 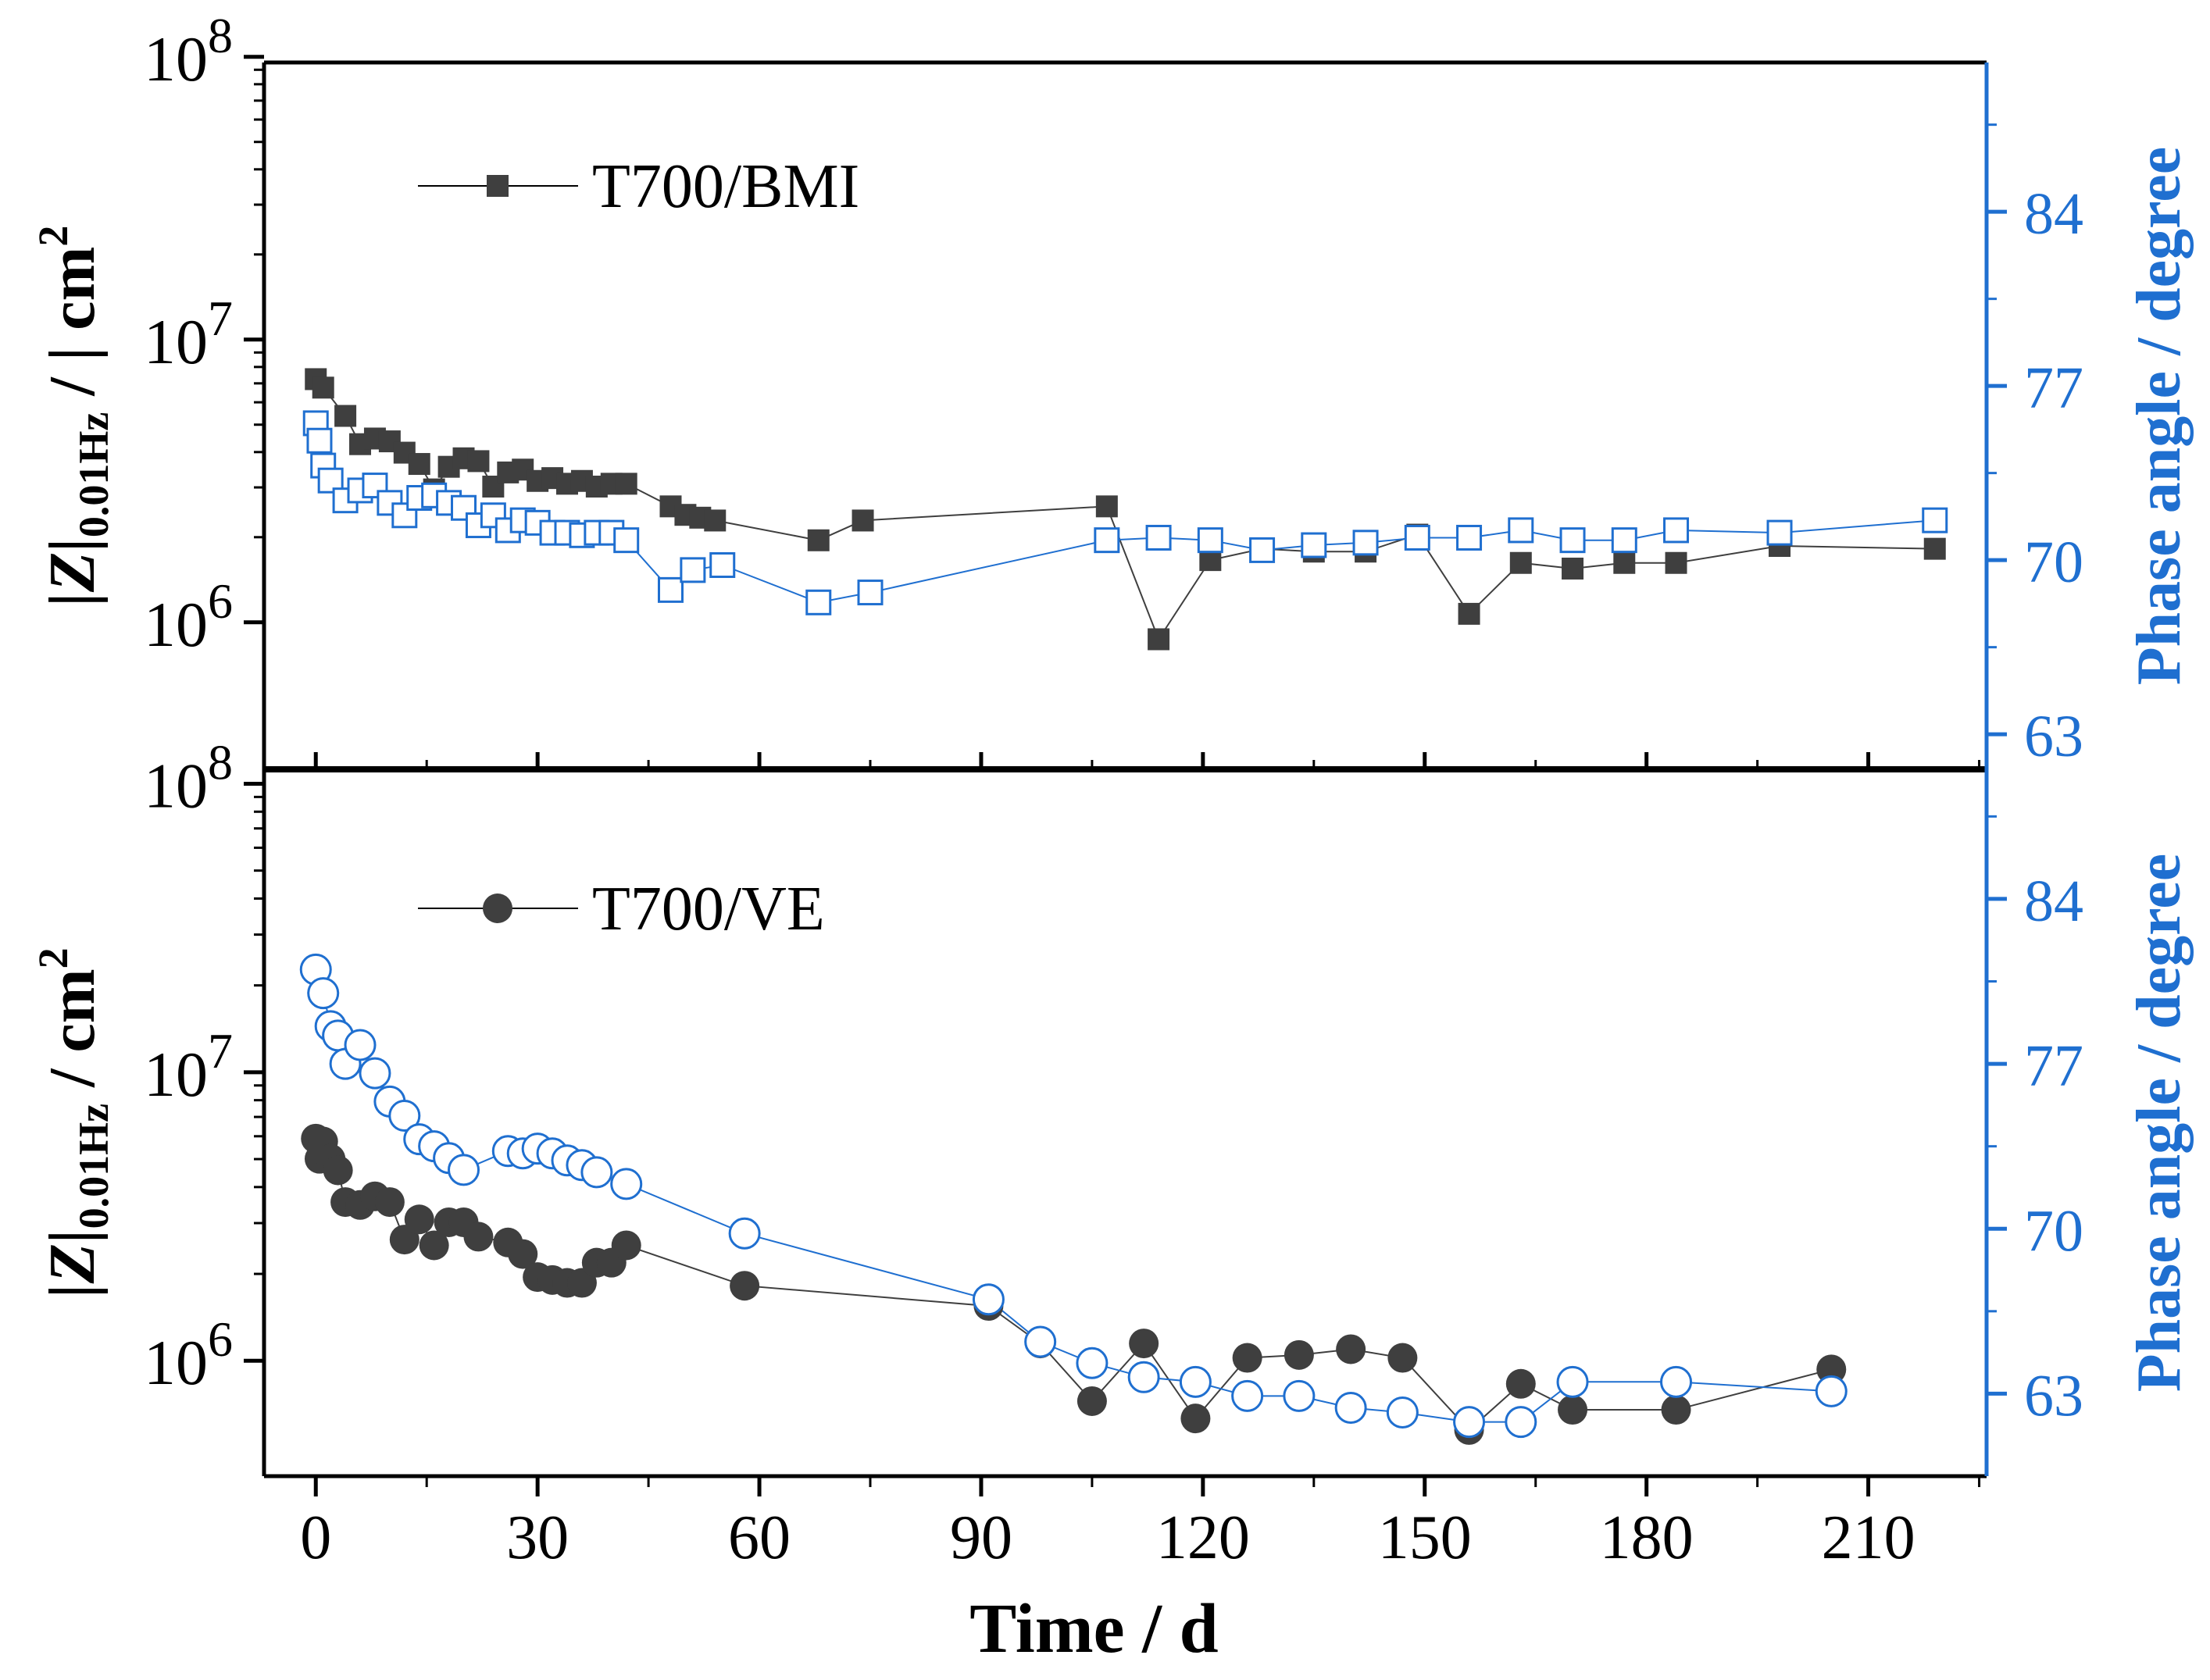 I want to click on x-tick-label: 60, so click(x=759, y=1537).